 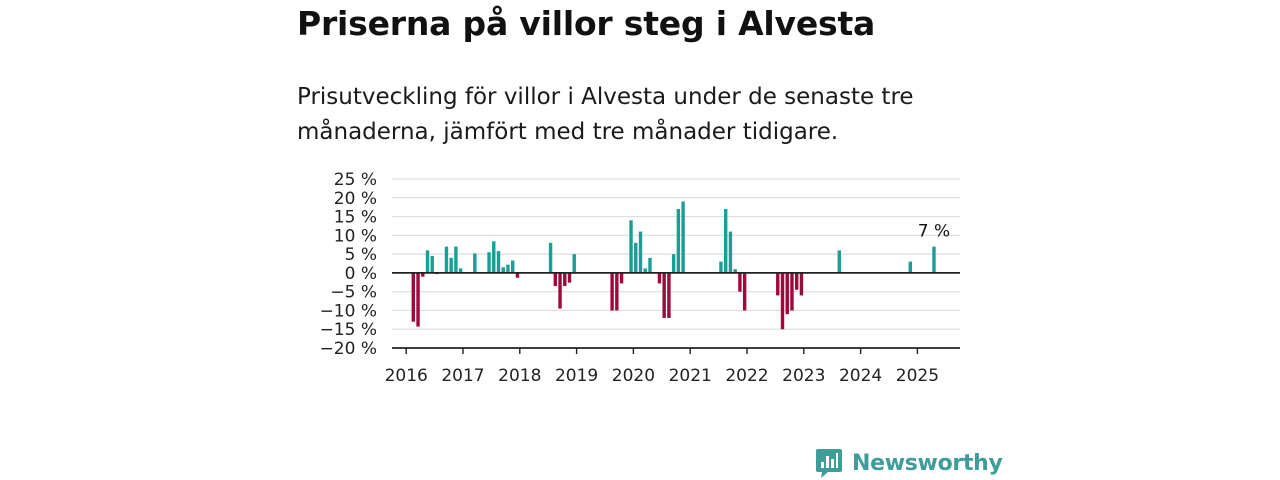 I want to click on x-tick-label: 2021, so click(x=690, y=376).